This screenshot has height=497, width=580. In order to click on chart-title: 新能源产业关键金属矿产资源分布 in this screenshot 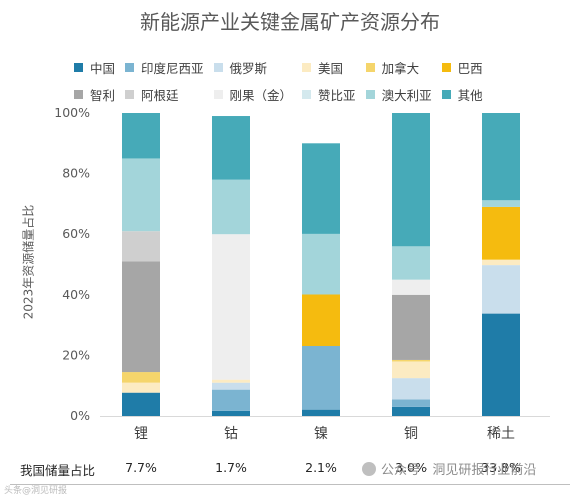, I will do `click(290, 22)`.